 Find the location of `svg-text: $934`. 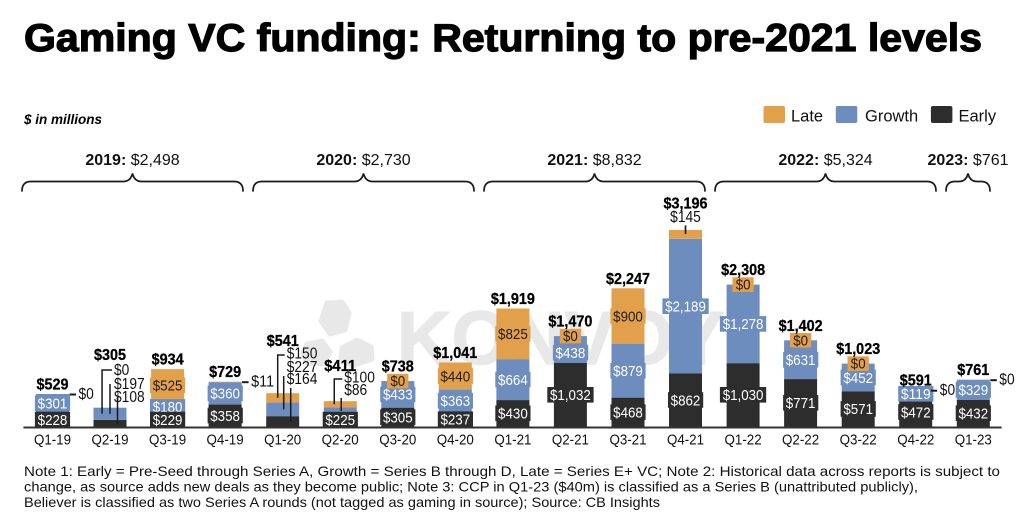

svg-text: $934 is located at coordinates (168, 360).